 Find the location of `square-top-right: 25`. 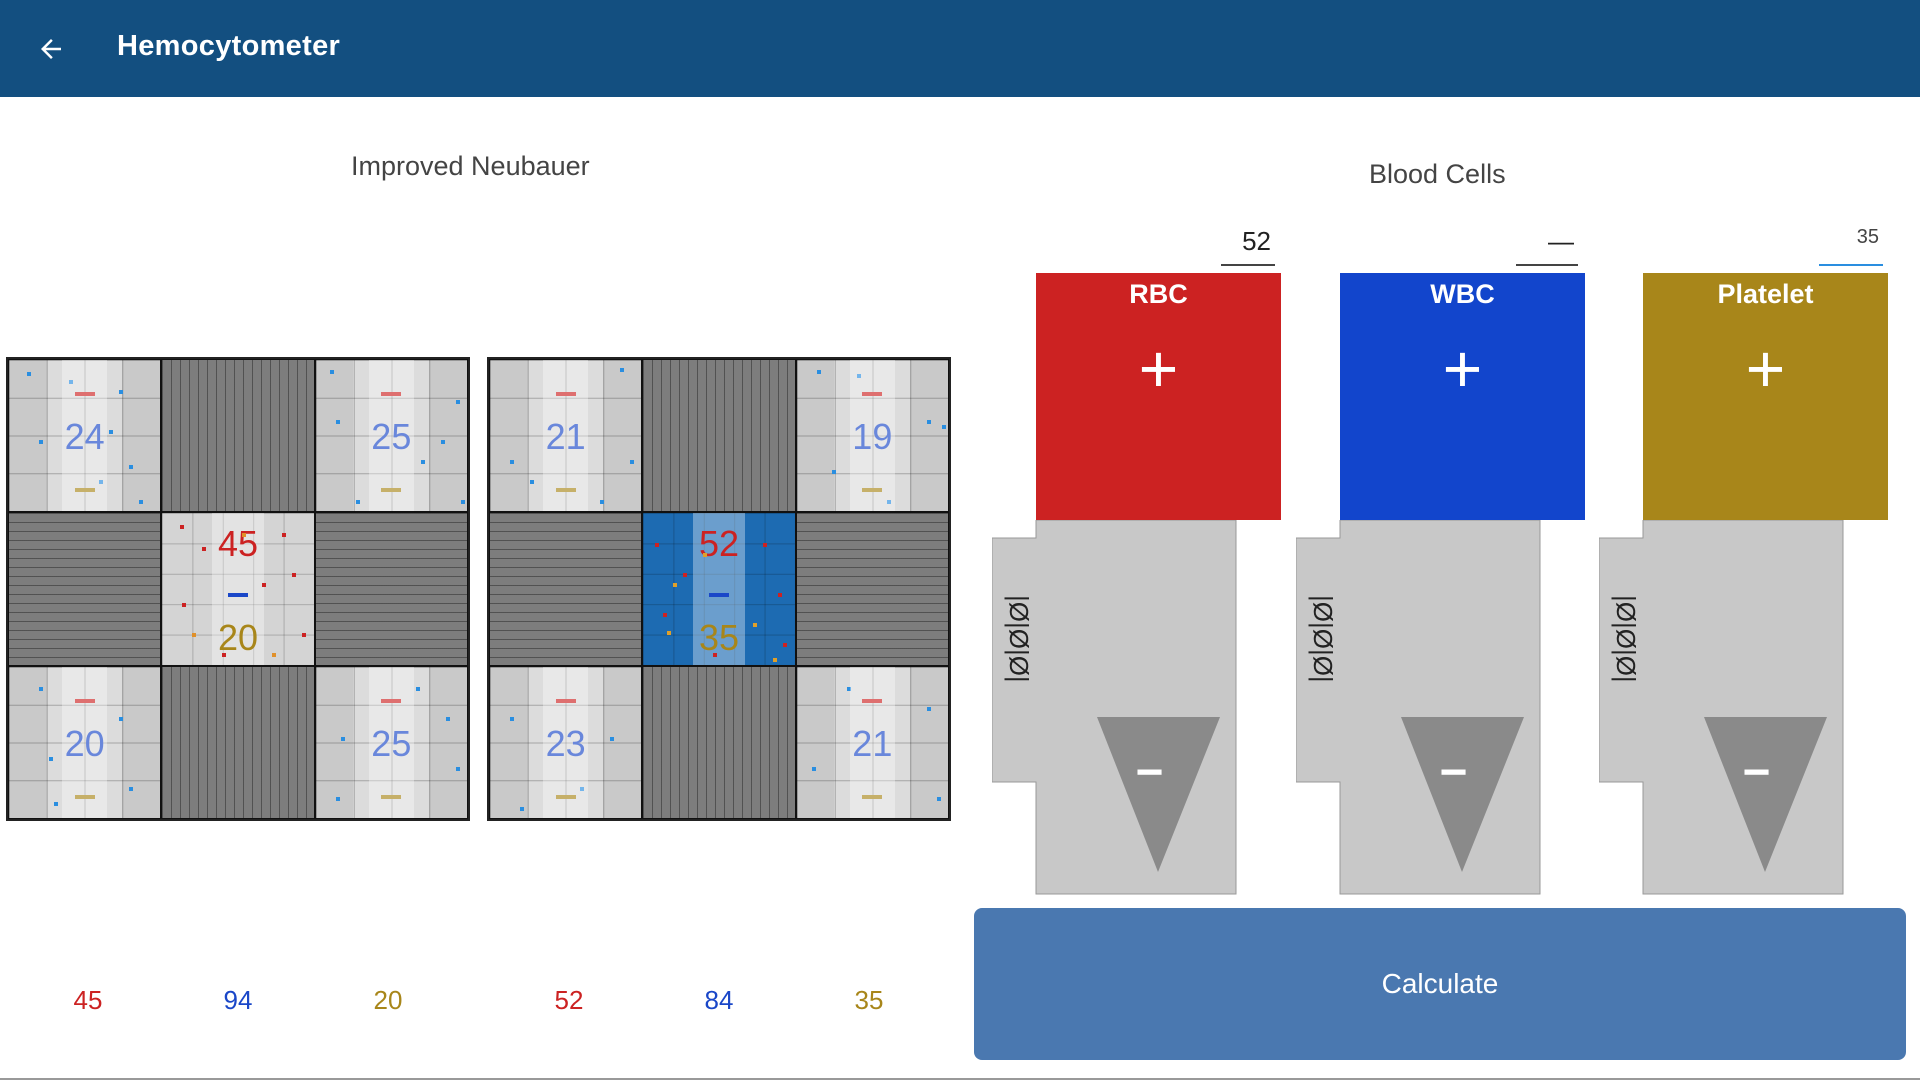

square-top-right: 25 is located at coordinates (391, 436).